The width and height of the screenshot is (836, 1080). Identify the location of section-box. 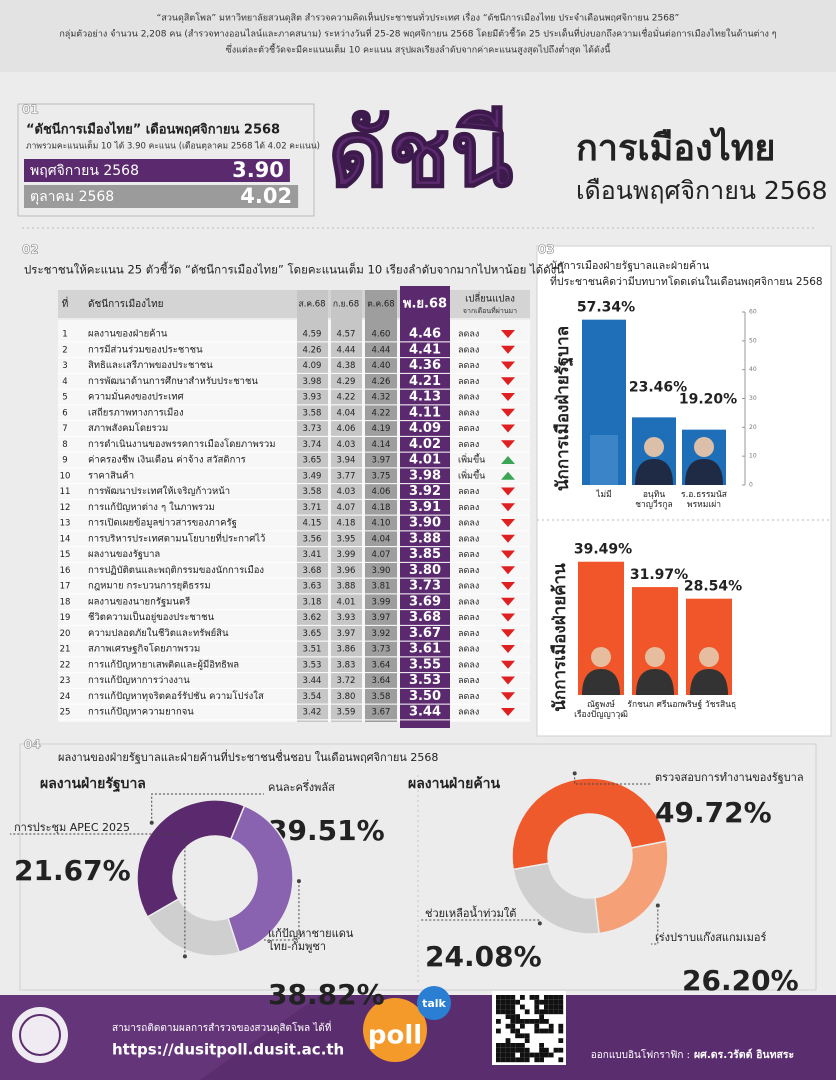
(166, 160).